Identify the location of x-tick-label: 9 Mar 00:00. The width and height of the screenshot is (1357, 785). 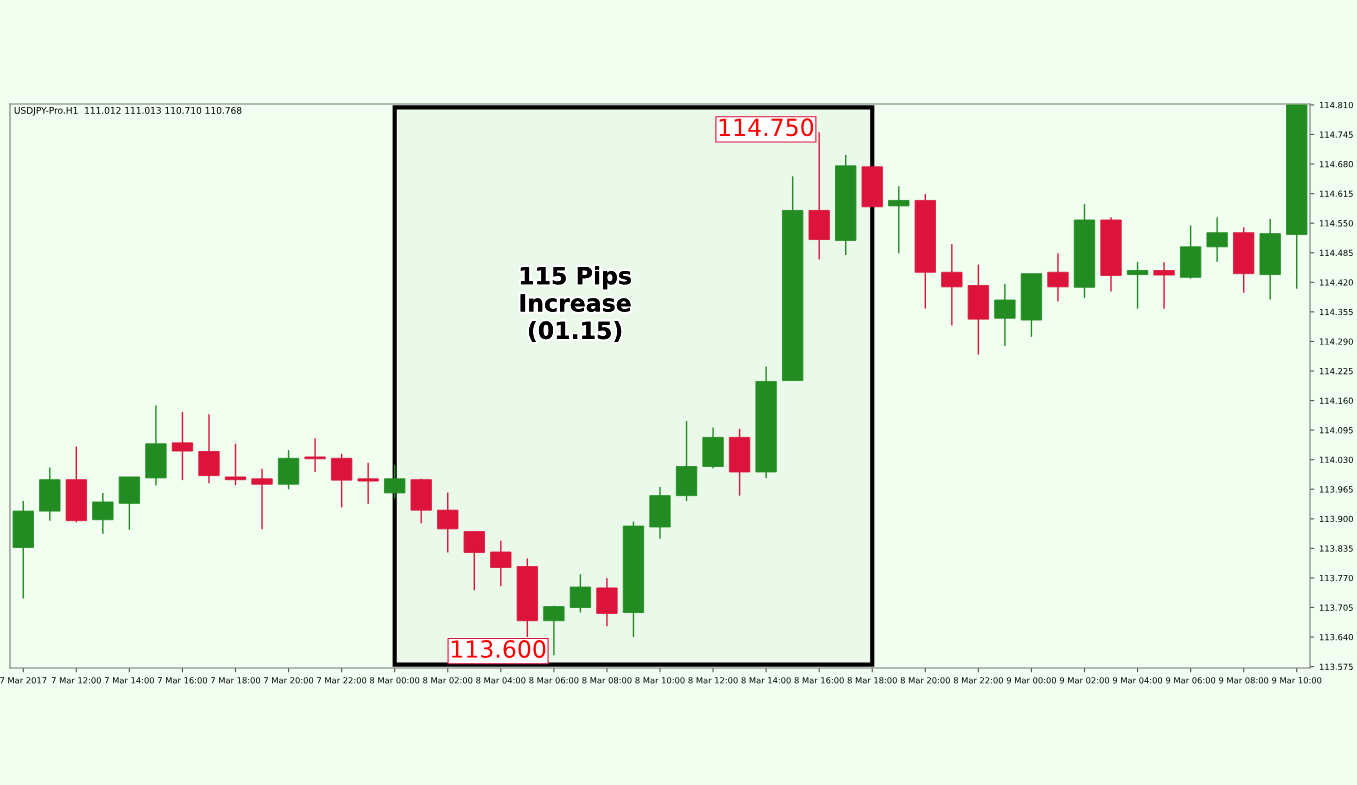
(1031, 680).